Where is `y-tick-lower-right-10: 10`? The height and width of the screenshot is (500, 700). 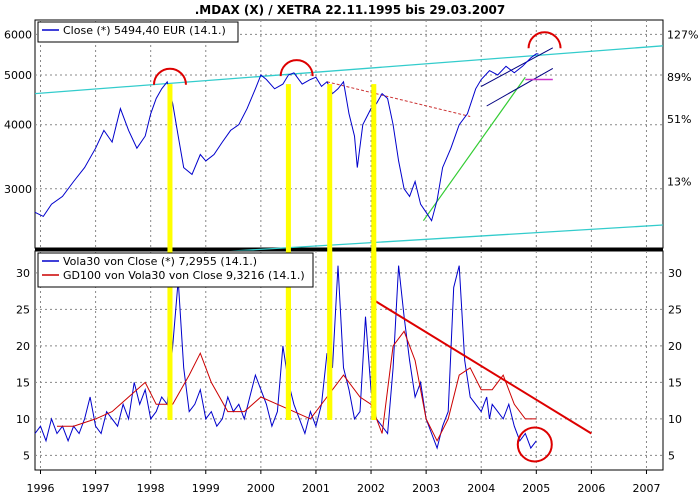
y-tick-lower-right-10: 10 is located at coordinates (675, 419).